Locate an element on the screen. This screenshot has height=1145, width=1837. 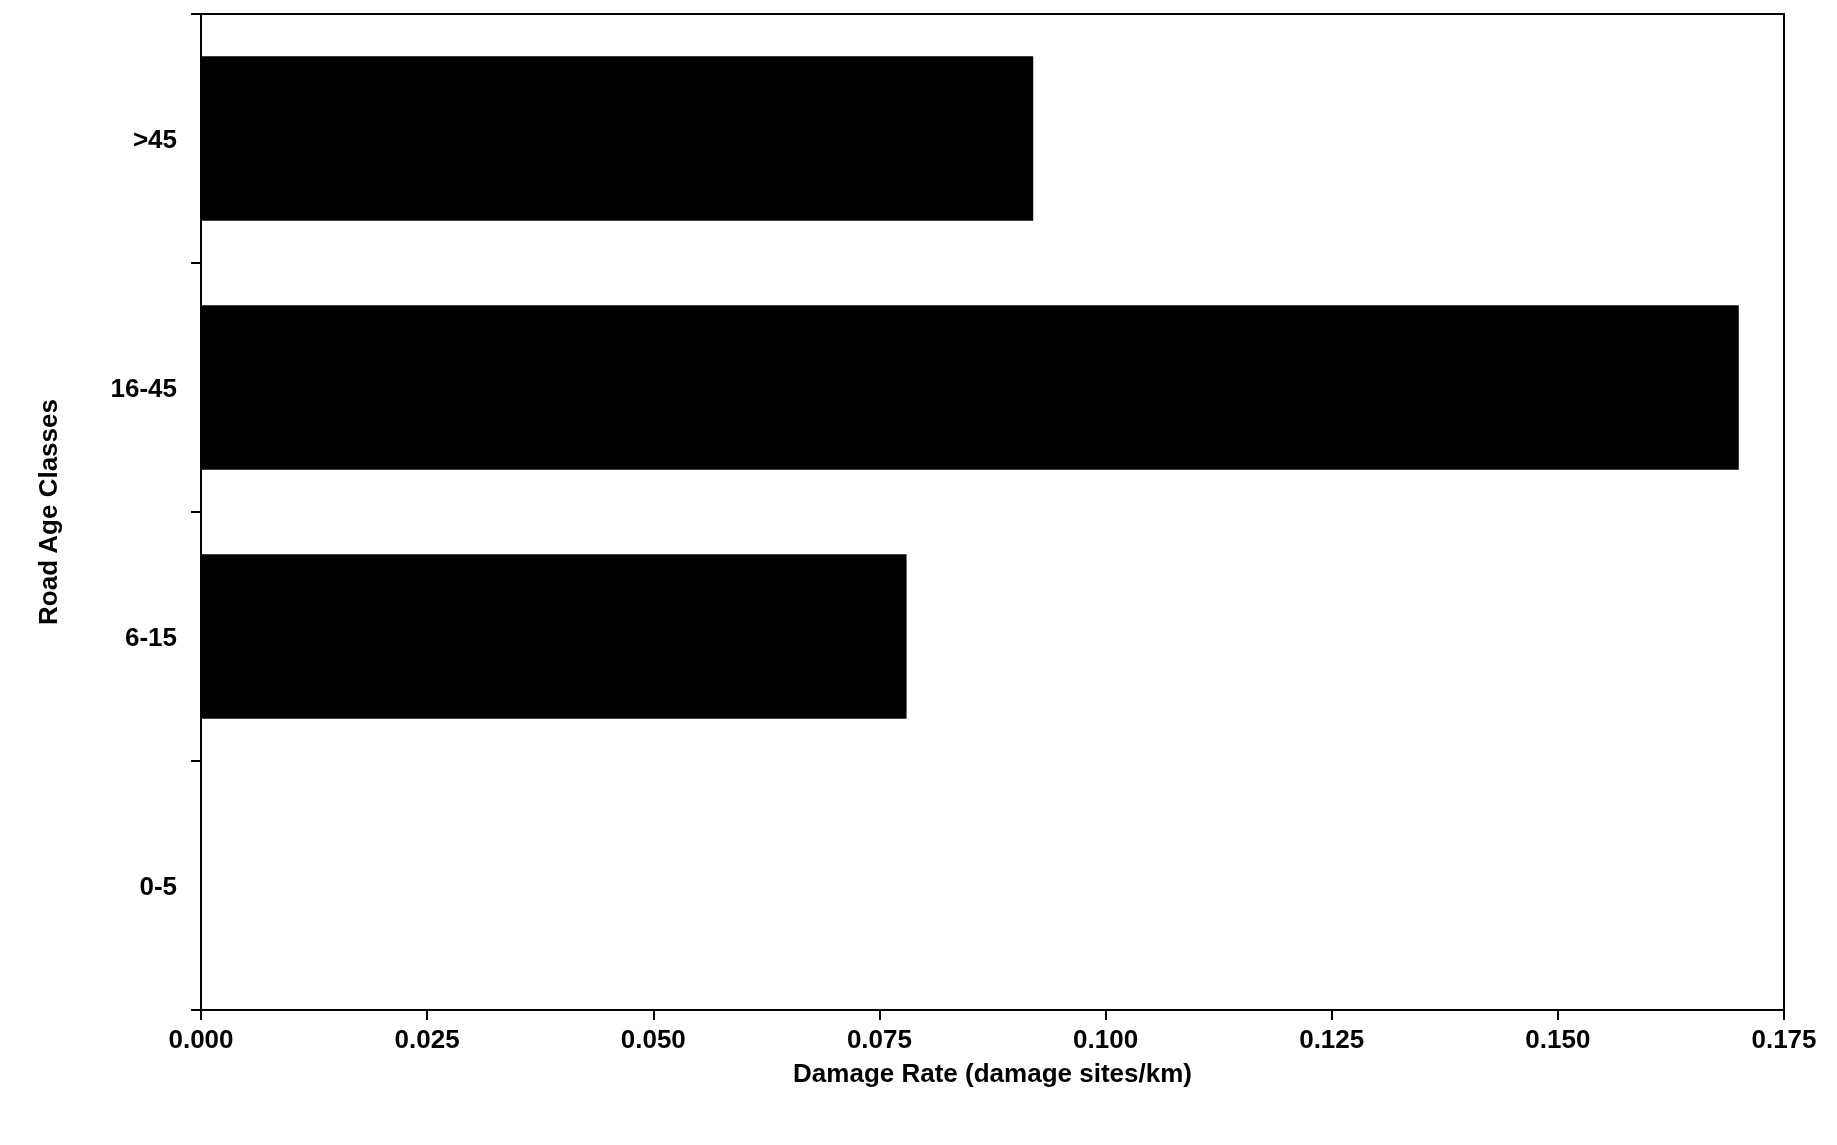
y-tick-label: 0-5 is located at coordinates (158, 885).